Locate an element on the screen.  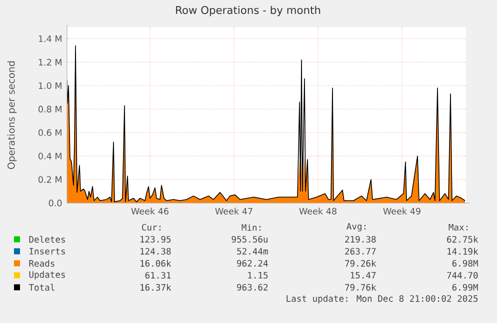
text: Cur: is located at coordinates (151, 227).